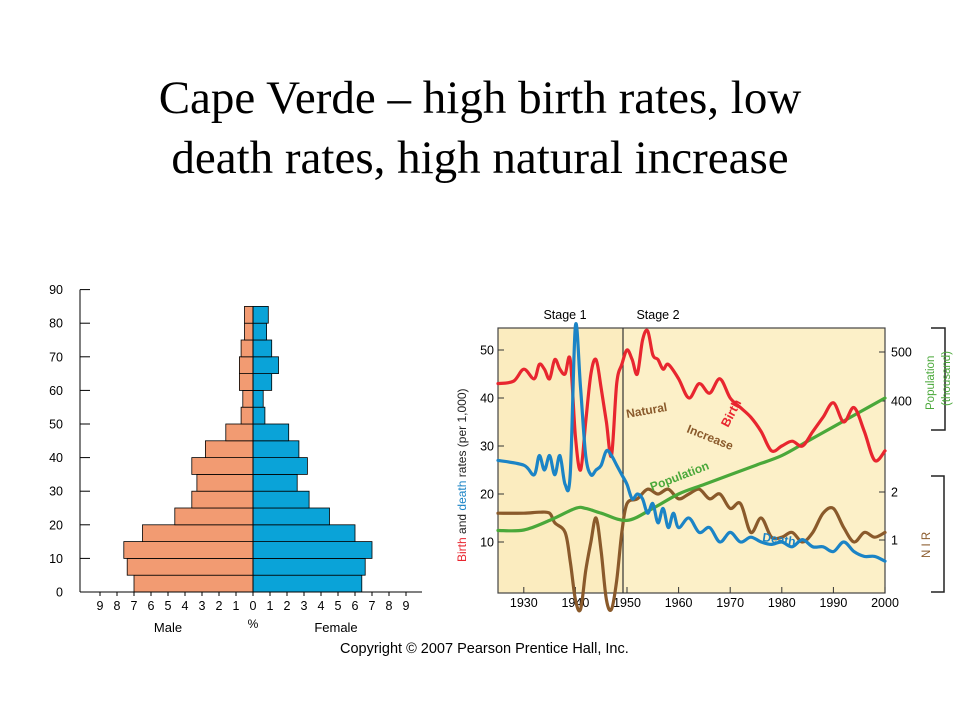  What do you see at coordinates (901, 402) in the screenshot?
I see `population-tick-label-400: 400` at bounding box center [901, 402].